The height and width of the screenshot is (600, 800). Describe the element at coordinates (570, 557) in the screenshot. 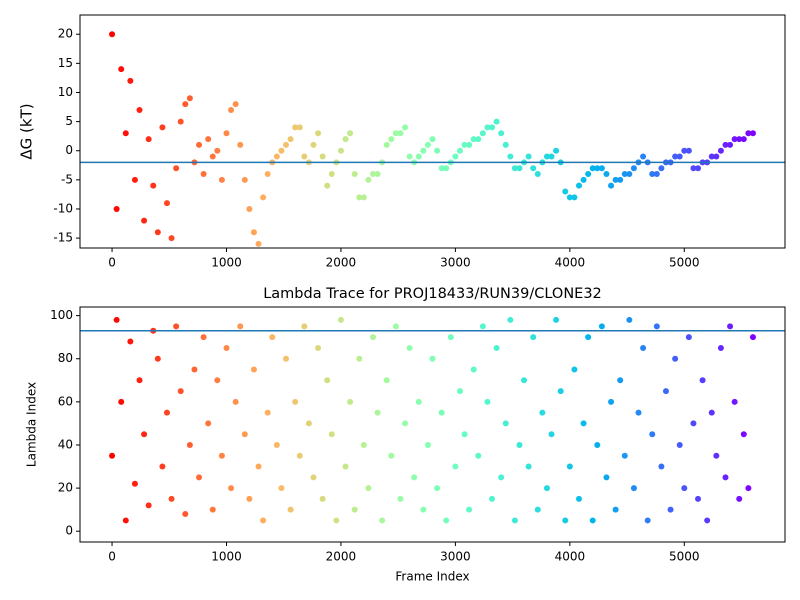

I see `x-tick-label: 4000` at that location.